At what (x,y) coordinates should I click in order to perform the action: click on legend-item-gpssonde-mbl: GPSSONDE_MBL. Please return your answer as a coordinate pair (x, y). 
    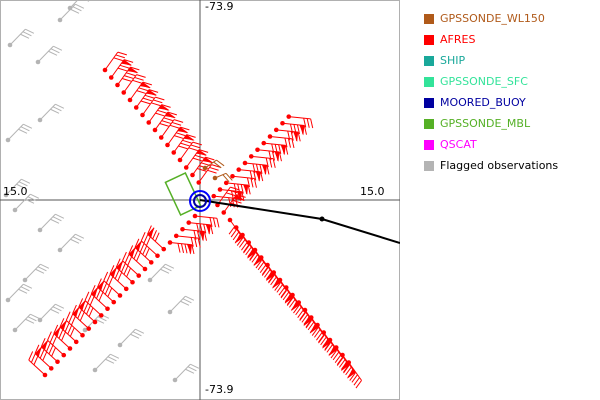
    Looking at the image, I should click on (509, 123).